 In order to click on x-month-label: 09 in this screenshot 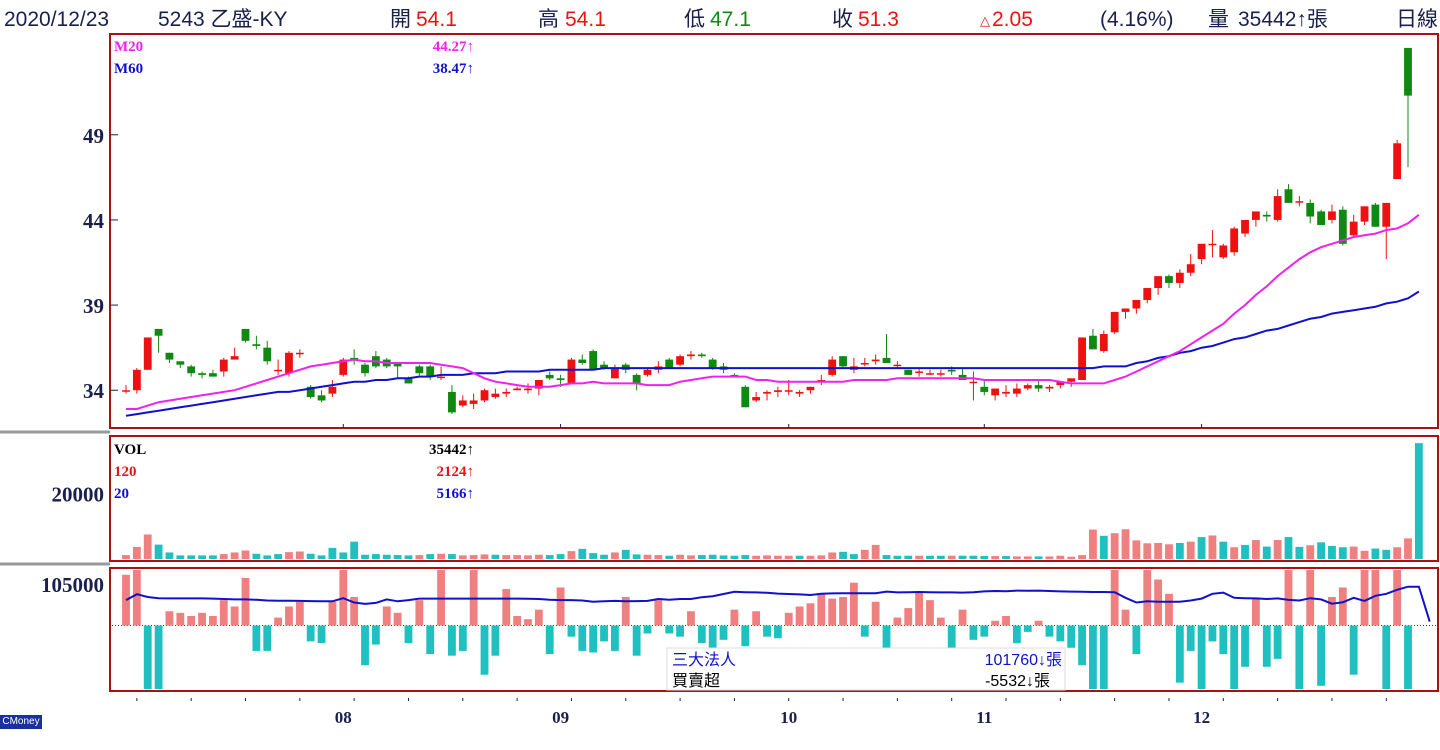, I will do `click(560, 717)`.